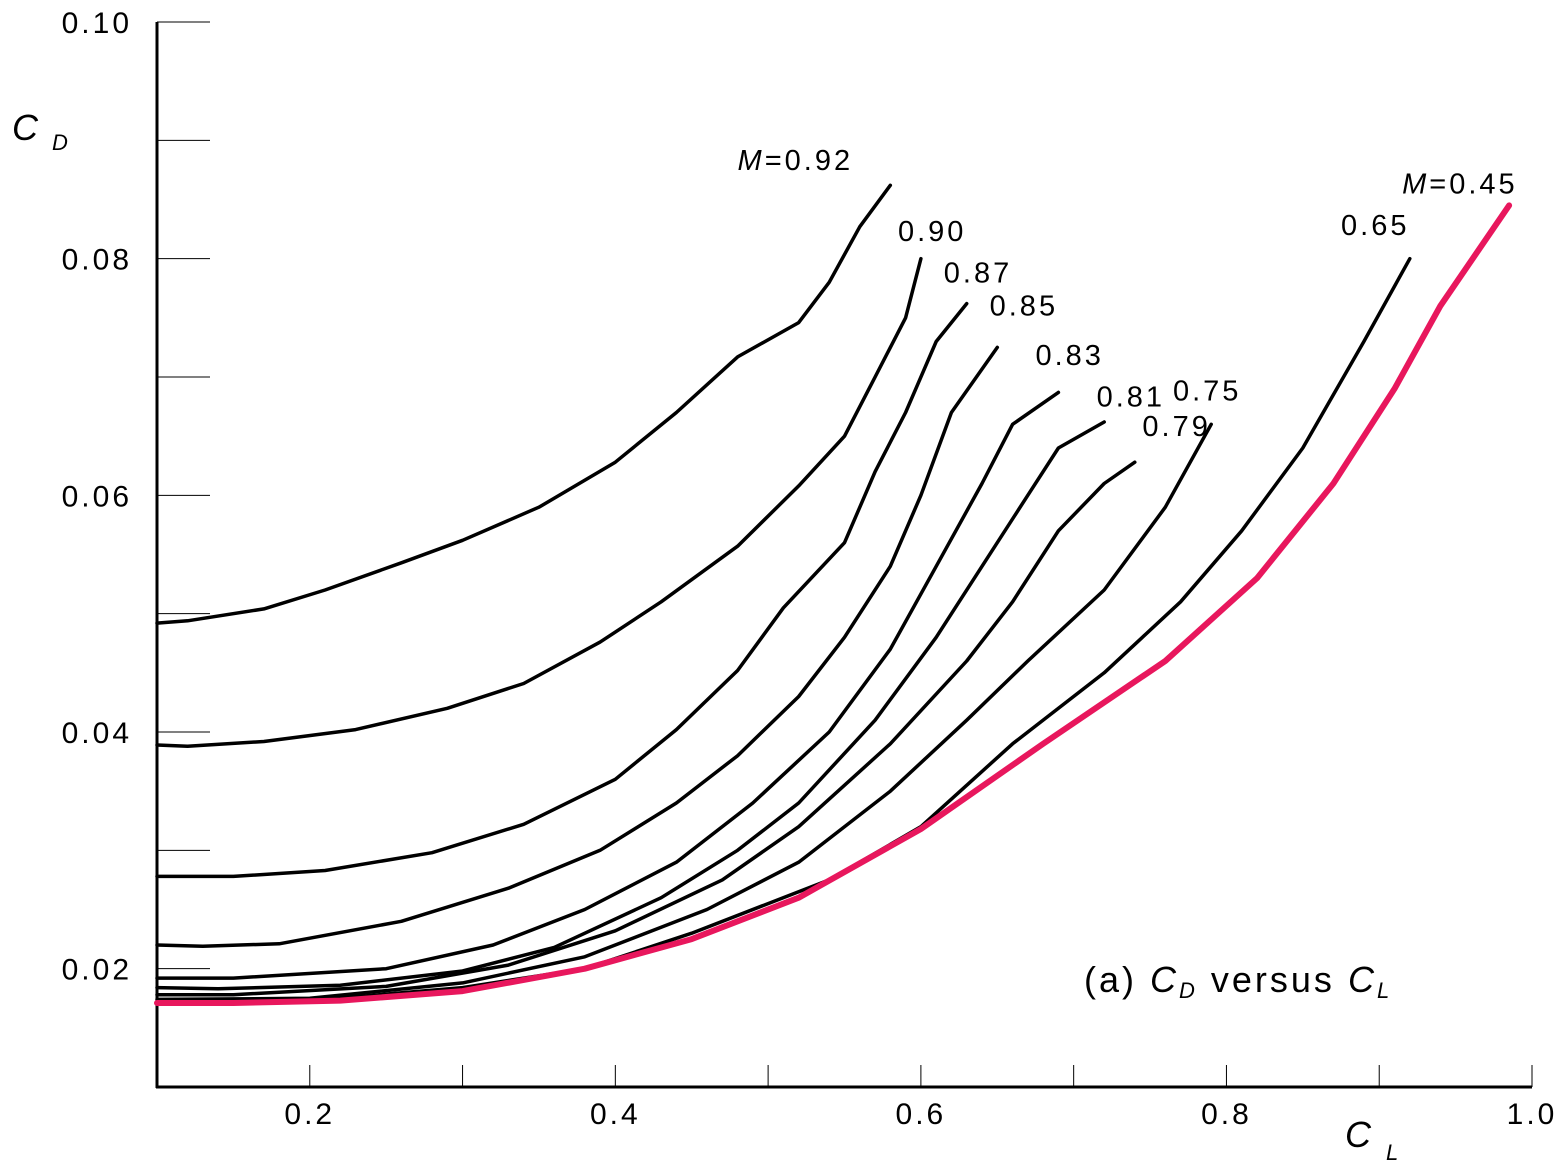 The width and height of the screenshot is (1568, 1167). I want to click on curve-label-085: 0.85, so click(1024, 306).